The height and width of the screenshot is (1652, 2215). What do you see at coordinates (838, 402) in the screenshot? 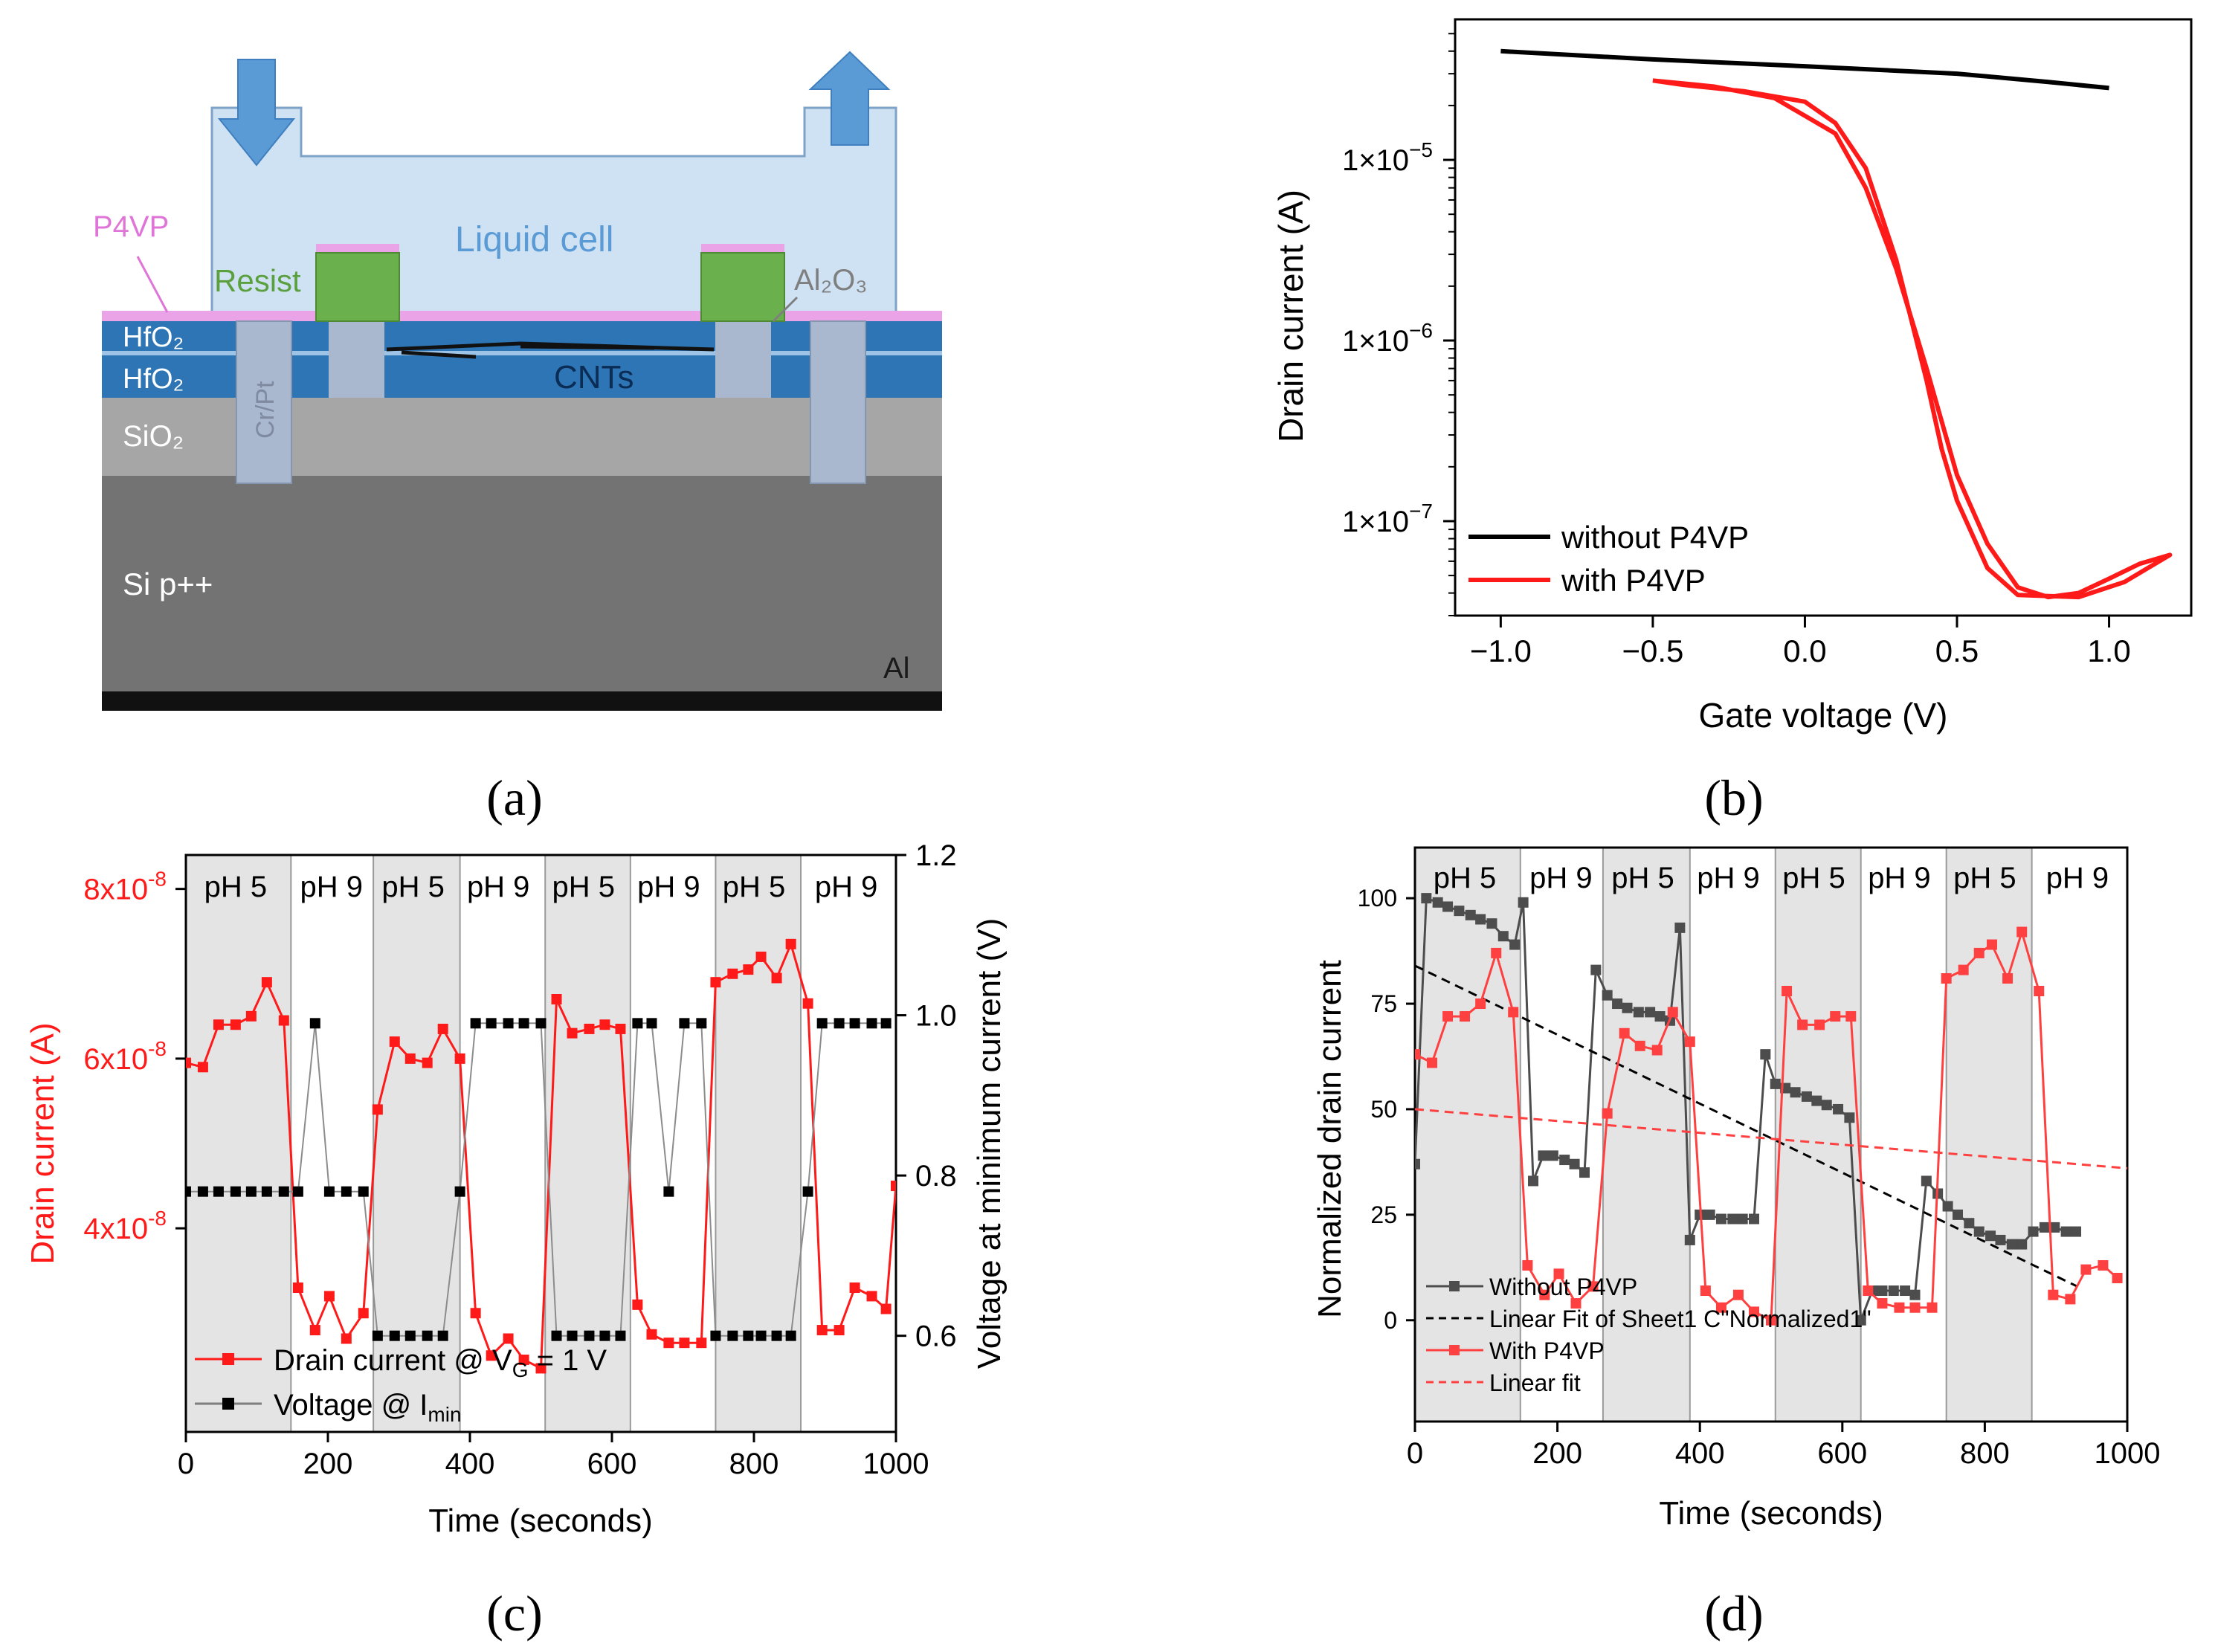
I see `crpt-contact-right` at bounding box center [838, 402].